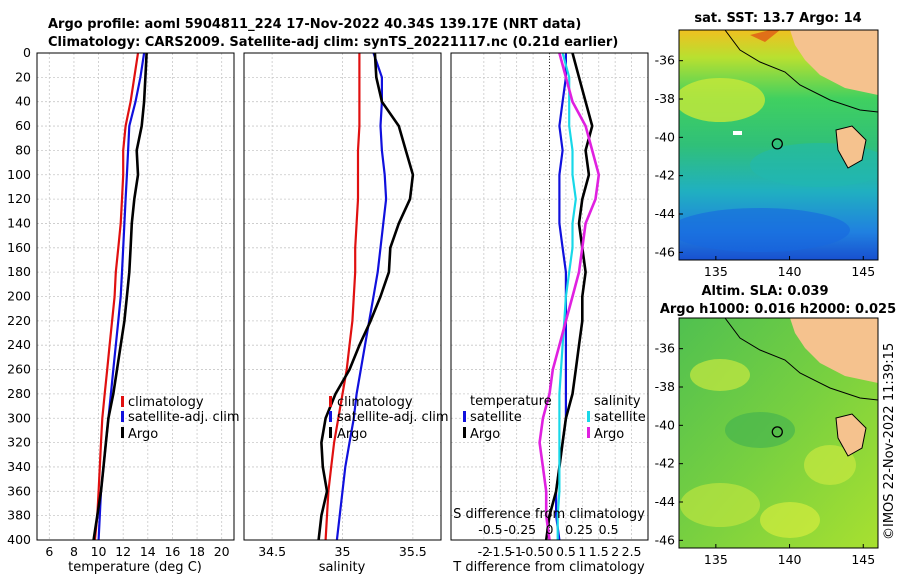  I want to click on sst-map-tick-labels: -36 -38 -40 -42 -44 -46 135 140 145, so click(765, 166).